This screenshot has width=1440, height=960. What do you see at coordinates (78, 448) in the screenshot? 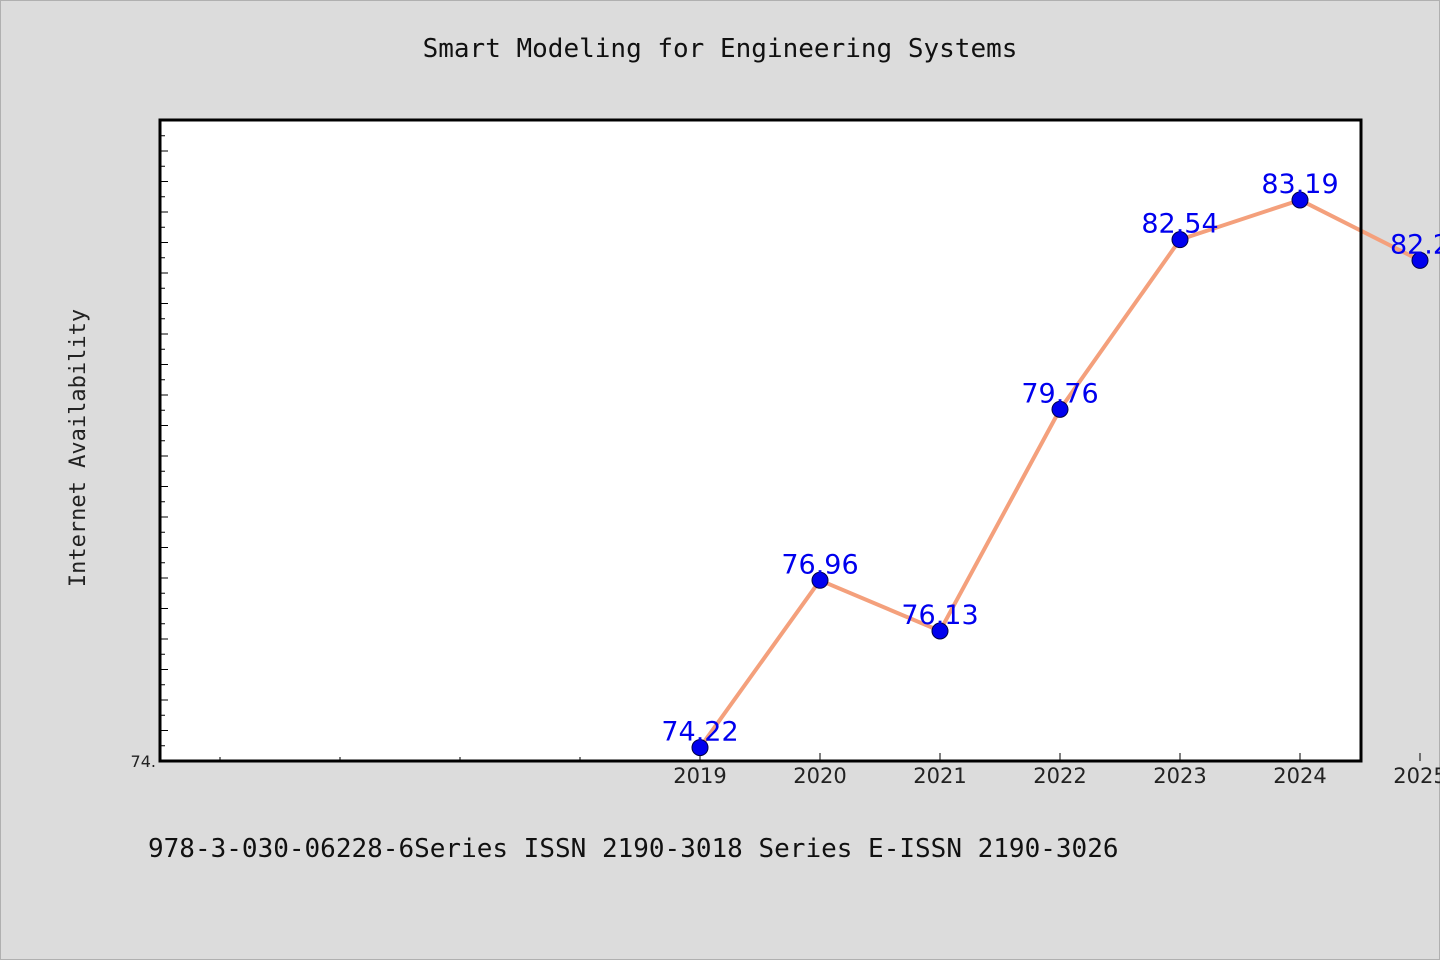
I see `y-axis-label: Internet Availability` at bounding box center [78, 448].